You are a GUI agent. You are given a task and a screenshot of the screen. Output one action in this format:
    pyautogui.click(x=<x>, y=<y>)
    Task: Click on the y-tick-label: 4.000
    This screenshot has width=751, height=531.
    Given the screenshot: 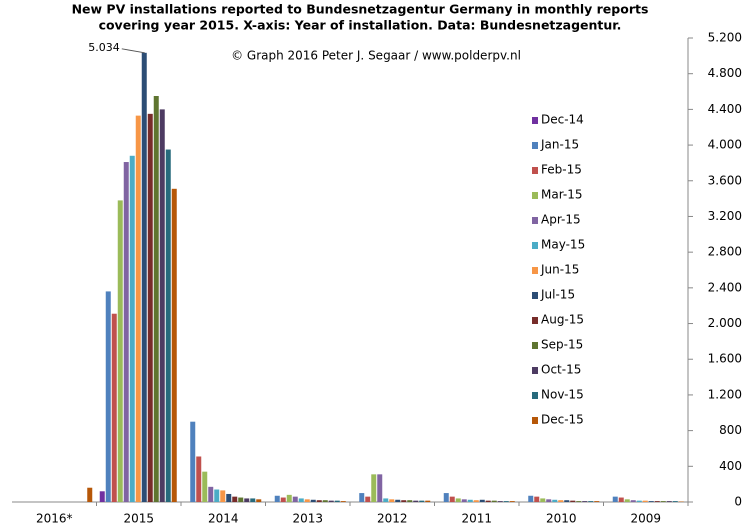 What is the action you would take?
    pyautogui.click(x=725, y=145)
    